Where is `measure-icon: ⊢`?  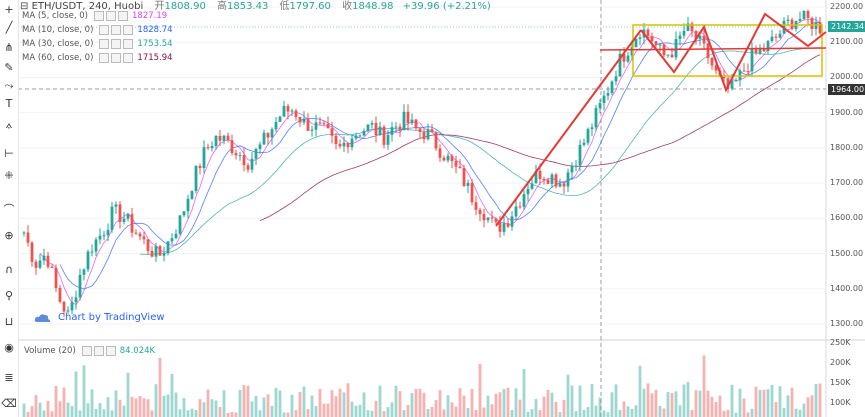
measure-icon: ⊢ is located at coordinates (9, 153).